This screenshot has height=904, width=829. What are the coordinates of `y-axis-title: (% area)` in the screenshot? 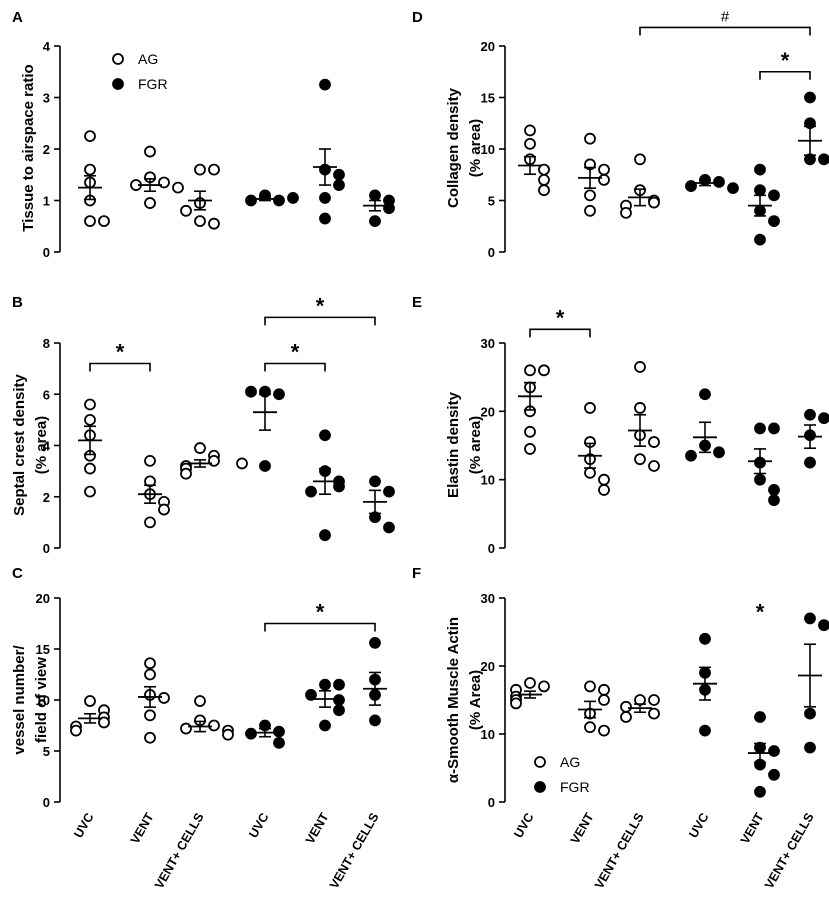 It's located at (475, 148).